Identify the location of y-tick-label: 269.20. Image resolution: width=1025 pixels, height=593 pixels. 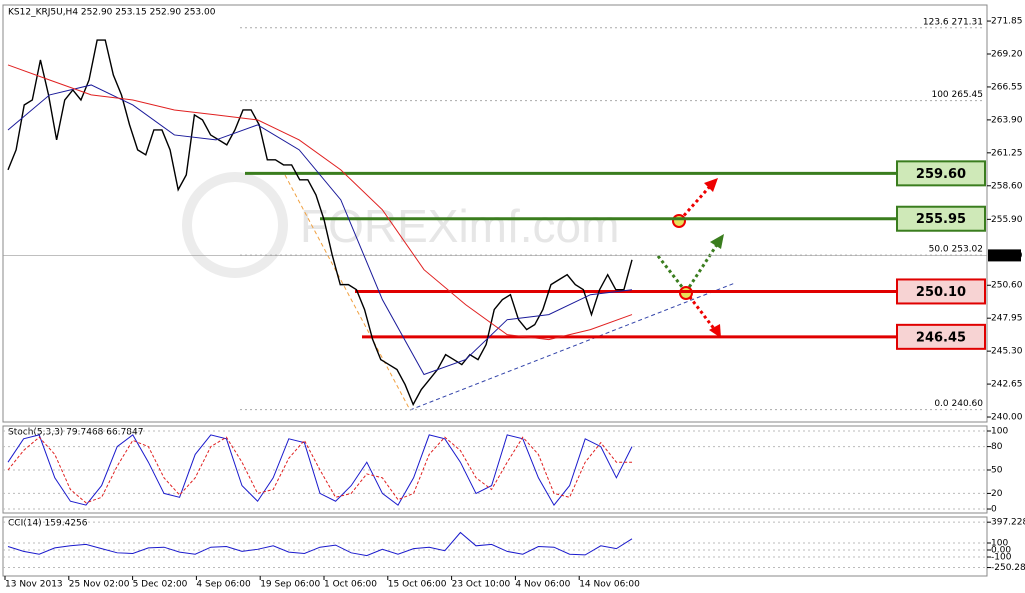
(1007, 55).